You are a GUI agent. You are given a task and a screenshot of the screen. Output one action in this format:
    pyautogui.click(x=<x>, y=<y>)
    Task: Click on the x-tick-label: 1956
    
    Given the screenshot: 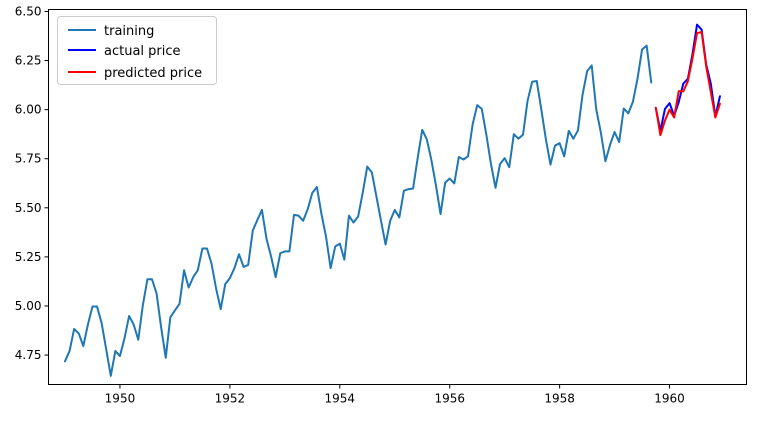 What is the action you would take?
    pyautogui.click(x=449, y=399)
    